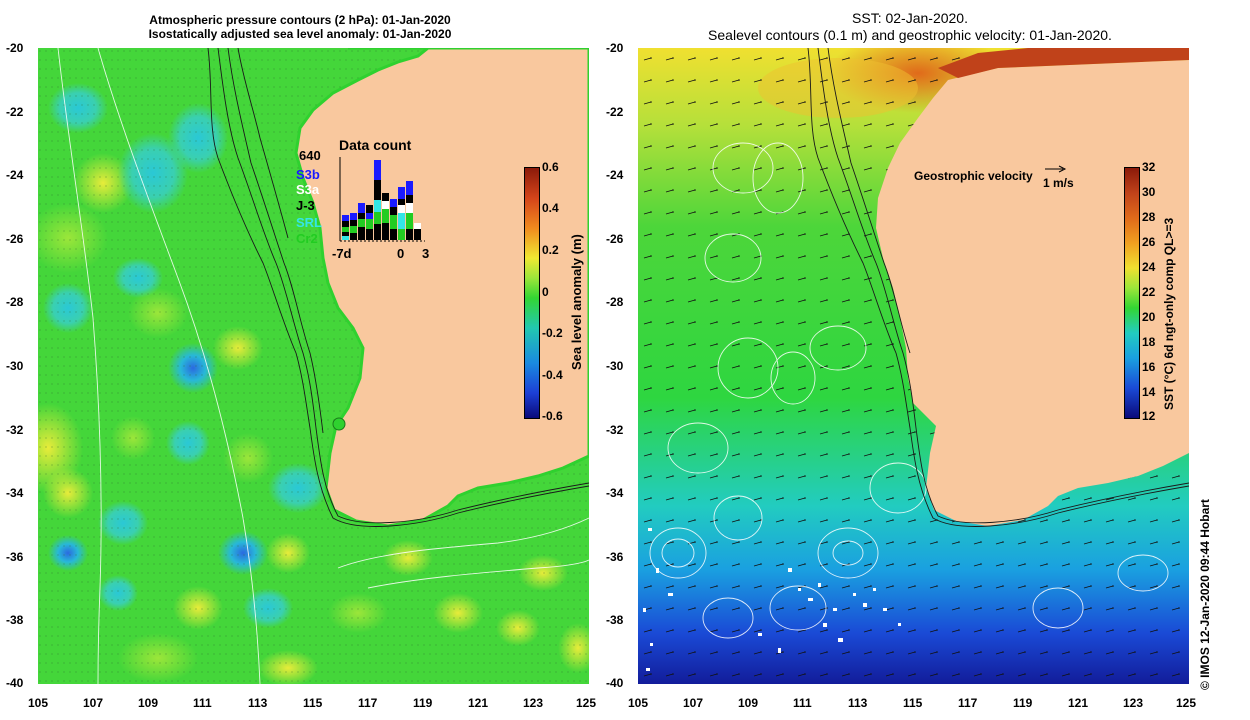 The height and width of the screenshot is (720, 1250). I want to click on velocity-legend-label: Geostrophic velocity, so click(973, 176).